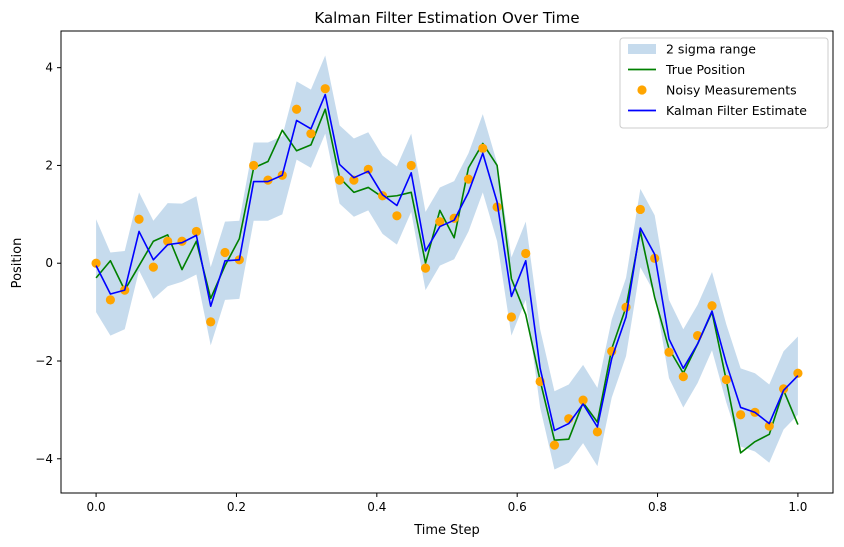 Image resolution: width=844 pixels, height=547 pixels. Describe the element at coordinates (49, 165) in the screenshot. I see `y-tick-label: 2` at that location.